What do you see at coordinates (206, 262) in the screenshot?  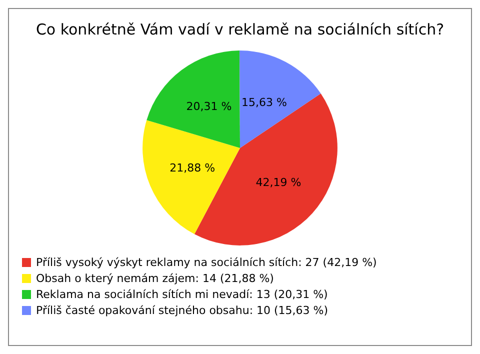 I see `legend-label: Příliš vysoký výskyt reklamy na sociálních sítích: 27 (42,19 %)` at bounding box center [206, 262].